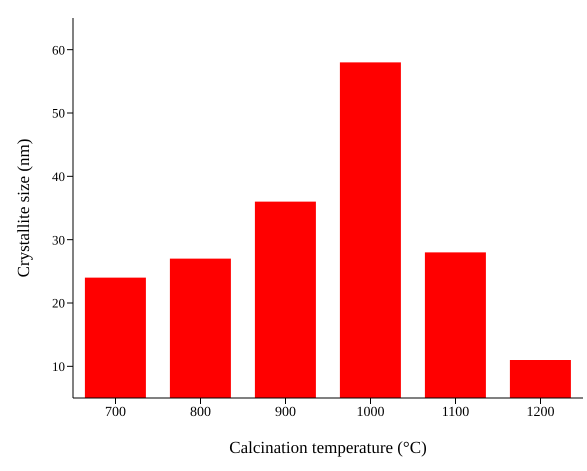 This screenshot has width=587, height=471. Describe the element at coordinates (285, 412) in the screenshot. I see `x-tick-label: 900` at that location.